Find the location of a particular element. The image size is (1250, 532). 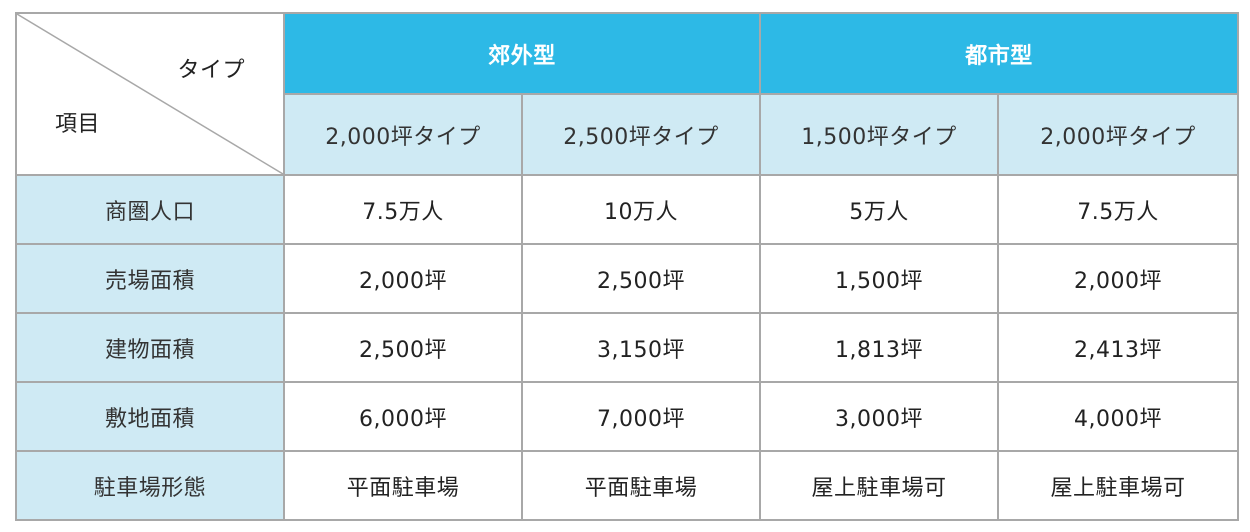

row-header: 敷地面積 is located at coordinates (150, 416).